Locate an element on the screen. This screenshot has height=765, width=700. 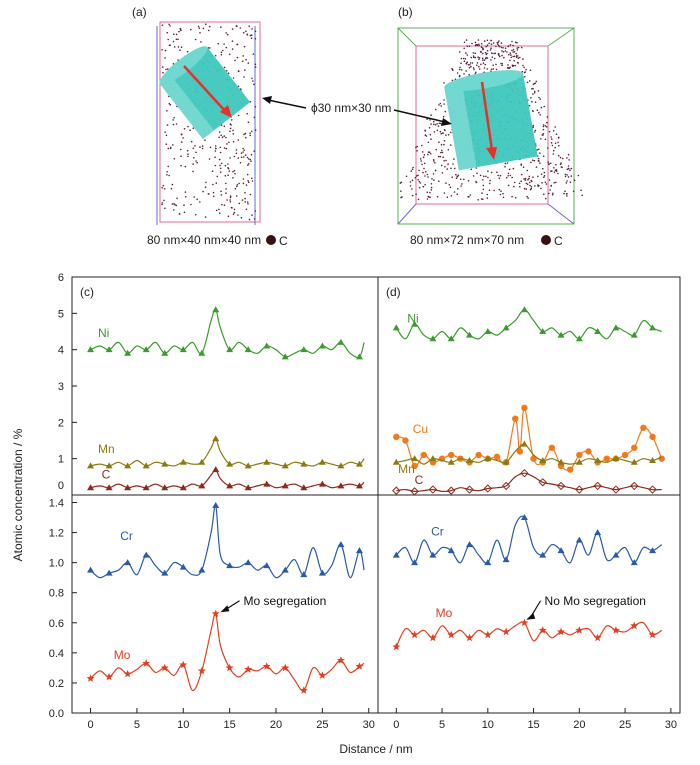
x-tick-label: 20 is located at coordinates (276, 725).